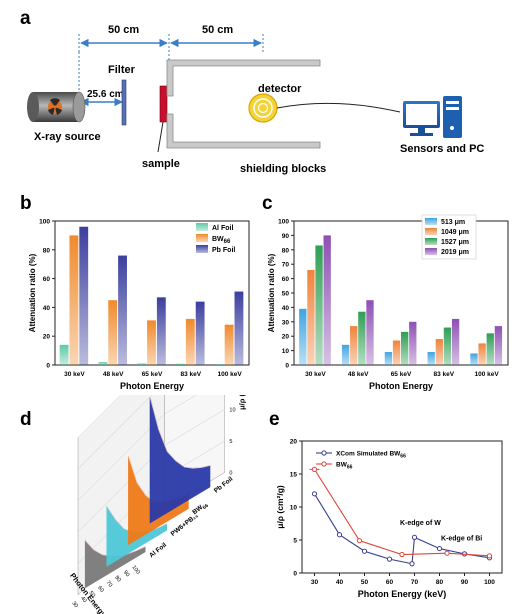 The image size is (518, 614). I want to click on z-tick-label: 10, so click(232, 411).